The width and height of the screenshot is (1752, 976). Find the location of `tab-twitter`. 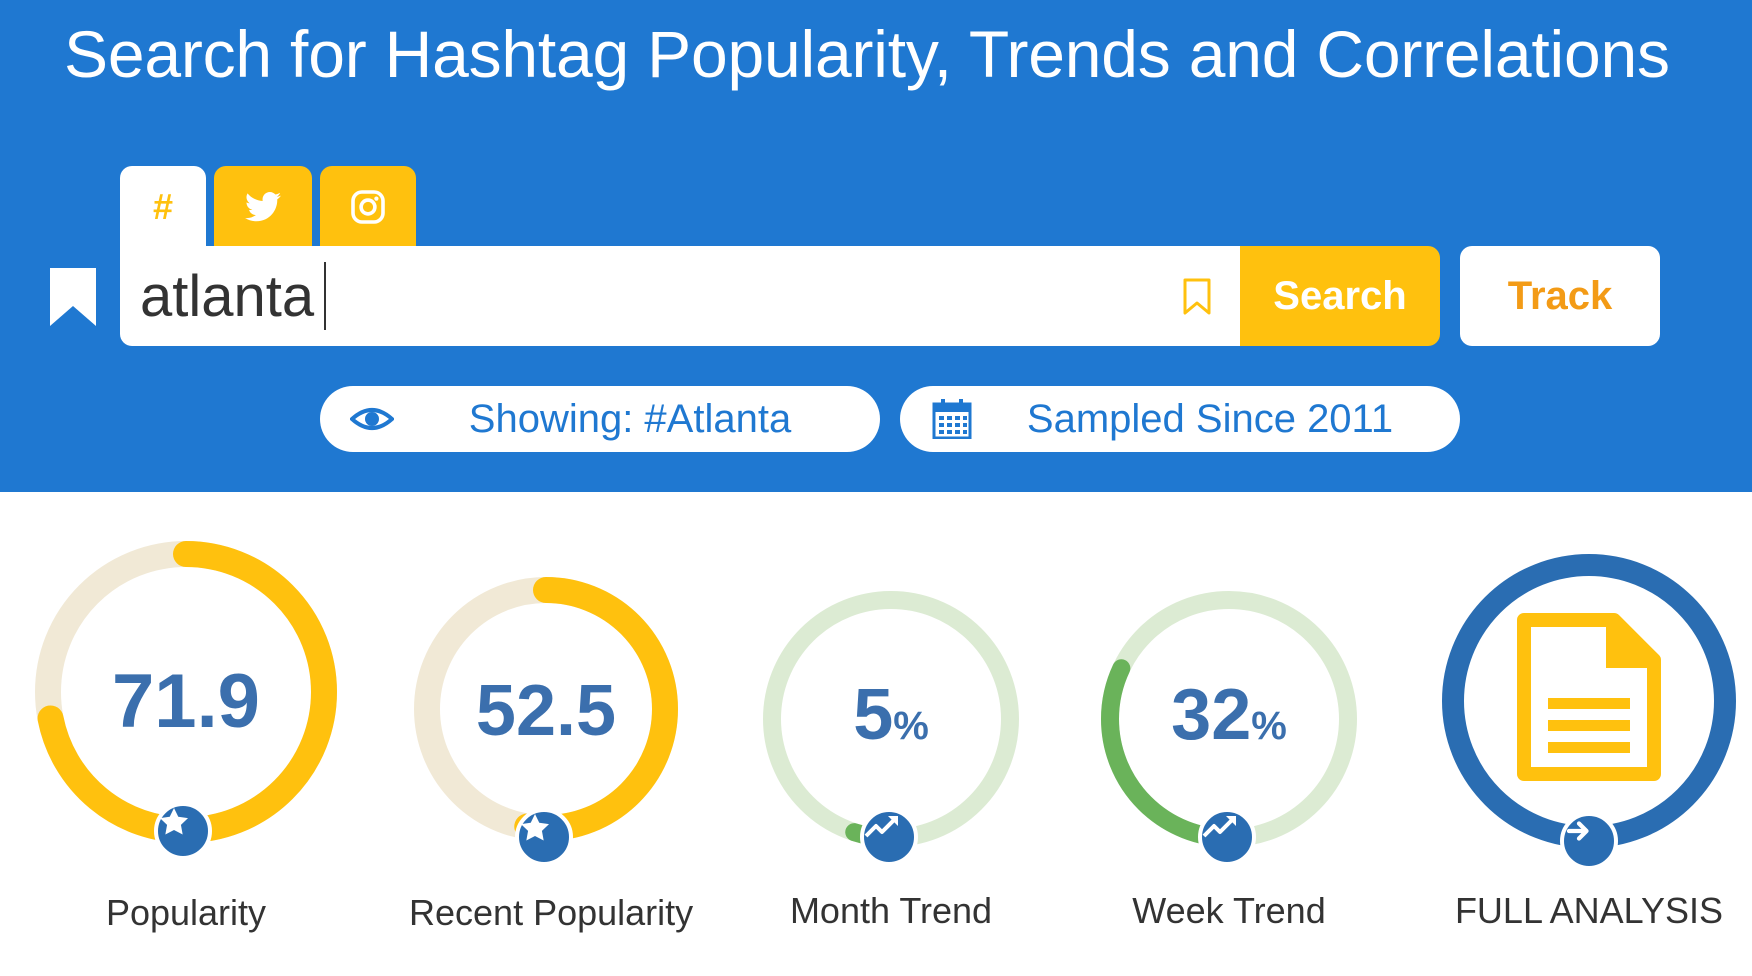

tab-twitter is located at coordinates (263, 207).